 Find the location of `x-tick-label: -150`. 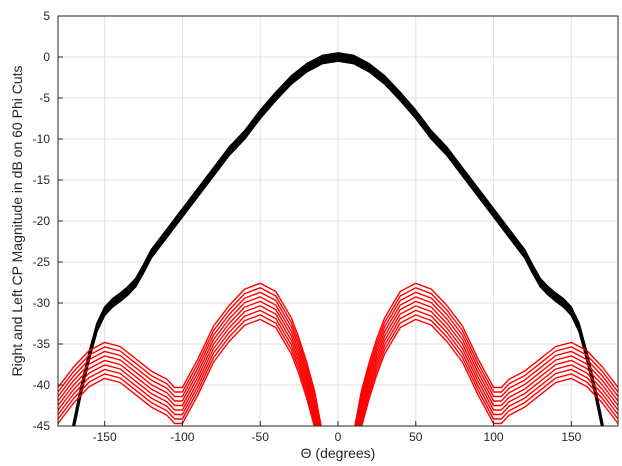

x-tick-label: -150 is located at coordinates (105, 437).